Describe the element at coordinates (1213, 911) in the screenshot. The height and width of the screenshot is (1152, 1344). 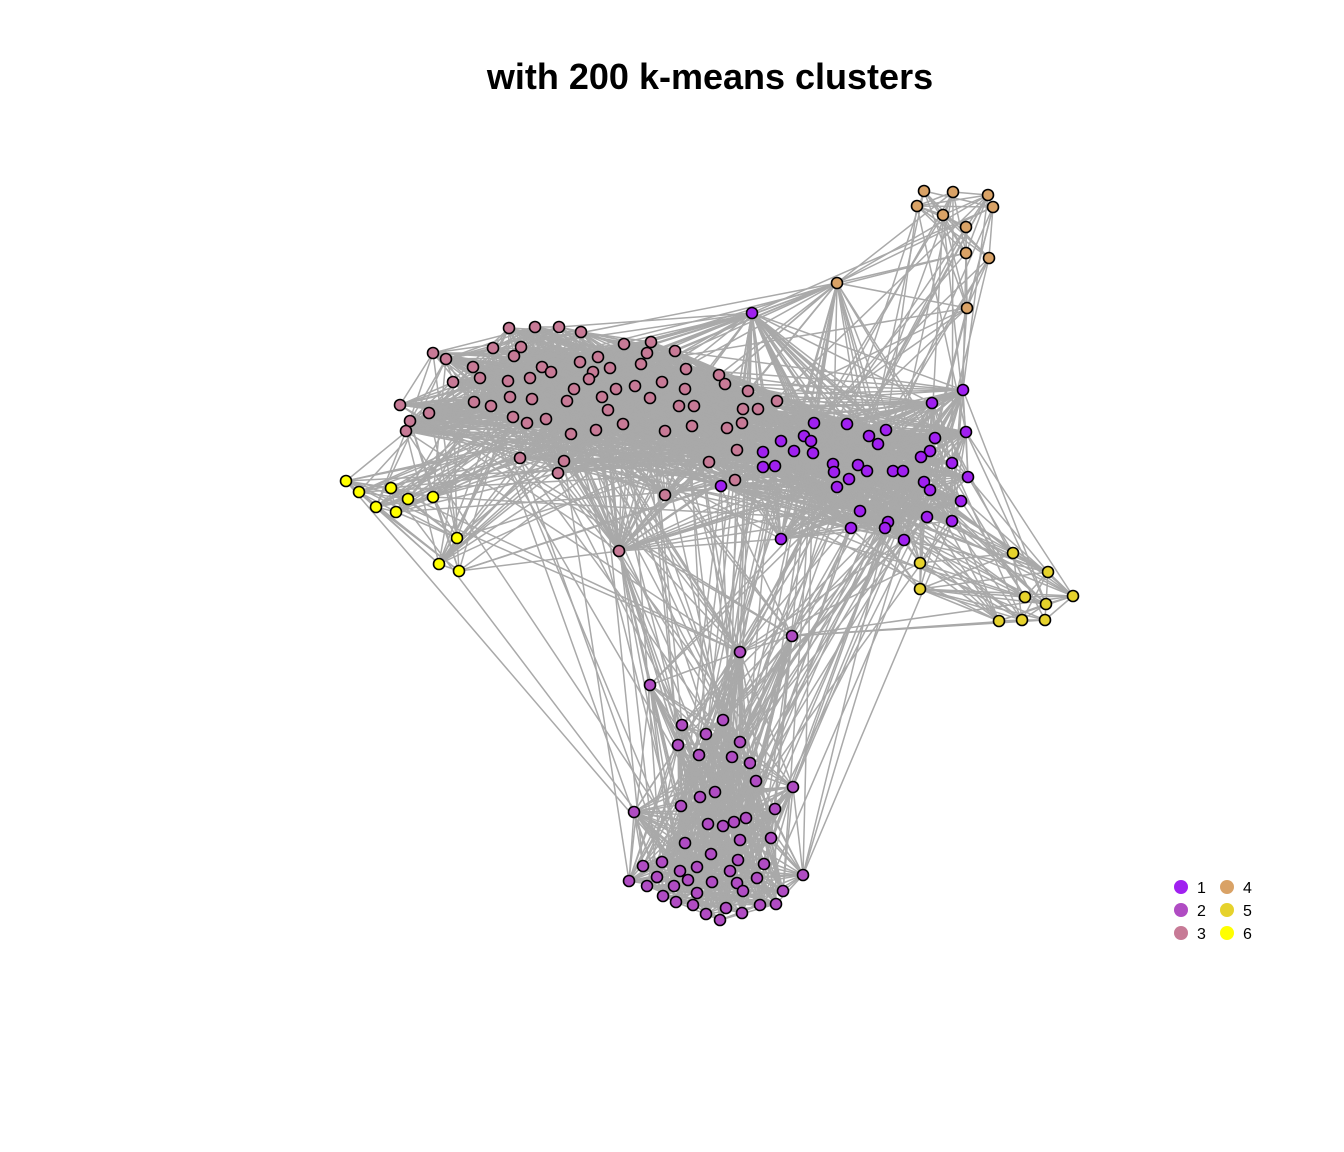
I see `legend: 1 2 3 4 5 6` at that location.